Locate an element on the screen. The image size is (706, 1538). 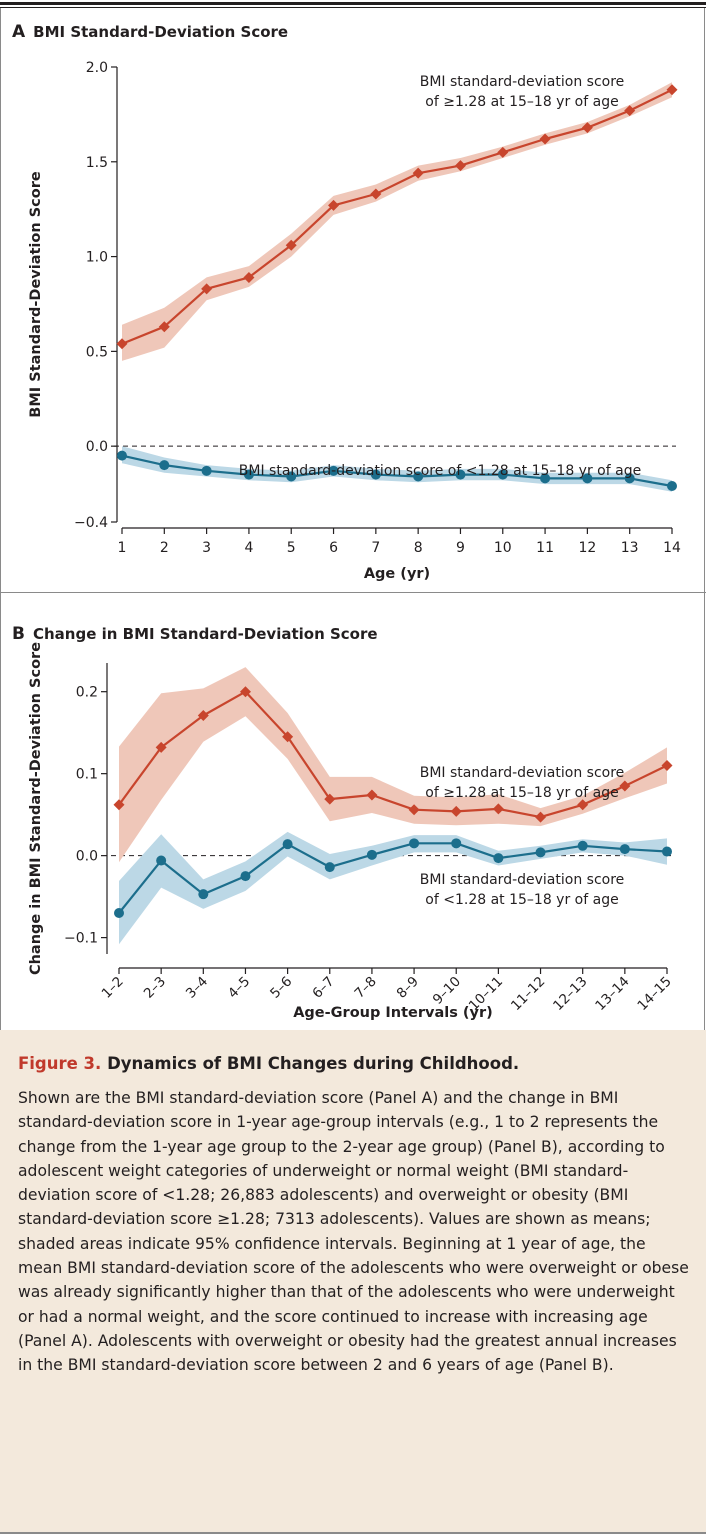
y-tick-label: 1.0 is located at coordinates (97, 258).